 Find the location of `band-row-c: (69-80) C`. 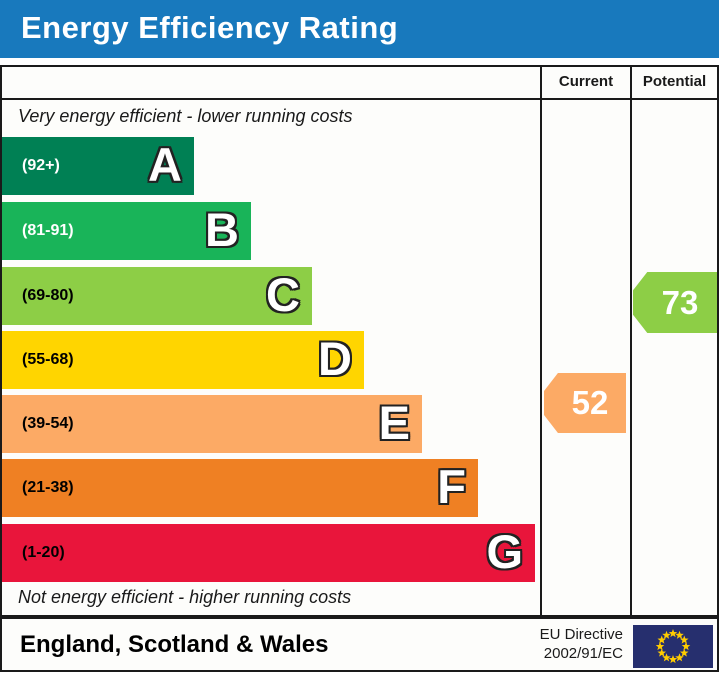

band-row-c: (69-80) C is located at coordinates (157, 296).